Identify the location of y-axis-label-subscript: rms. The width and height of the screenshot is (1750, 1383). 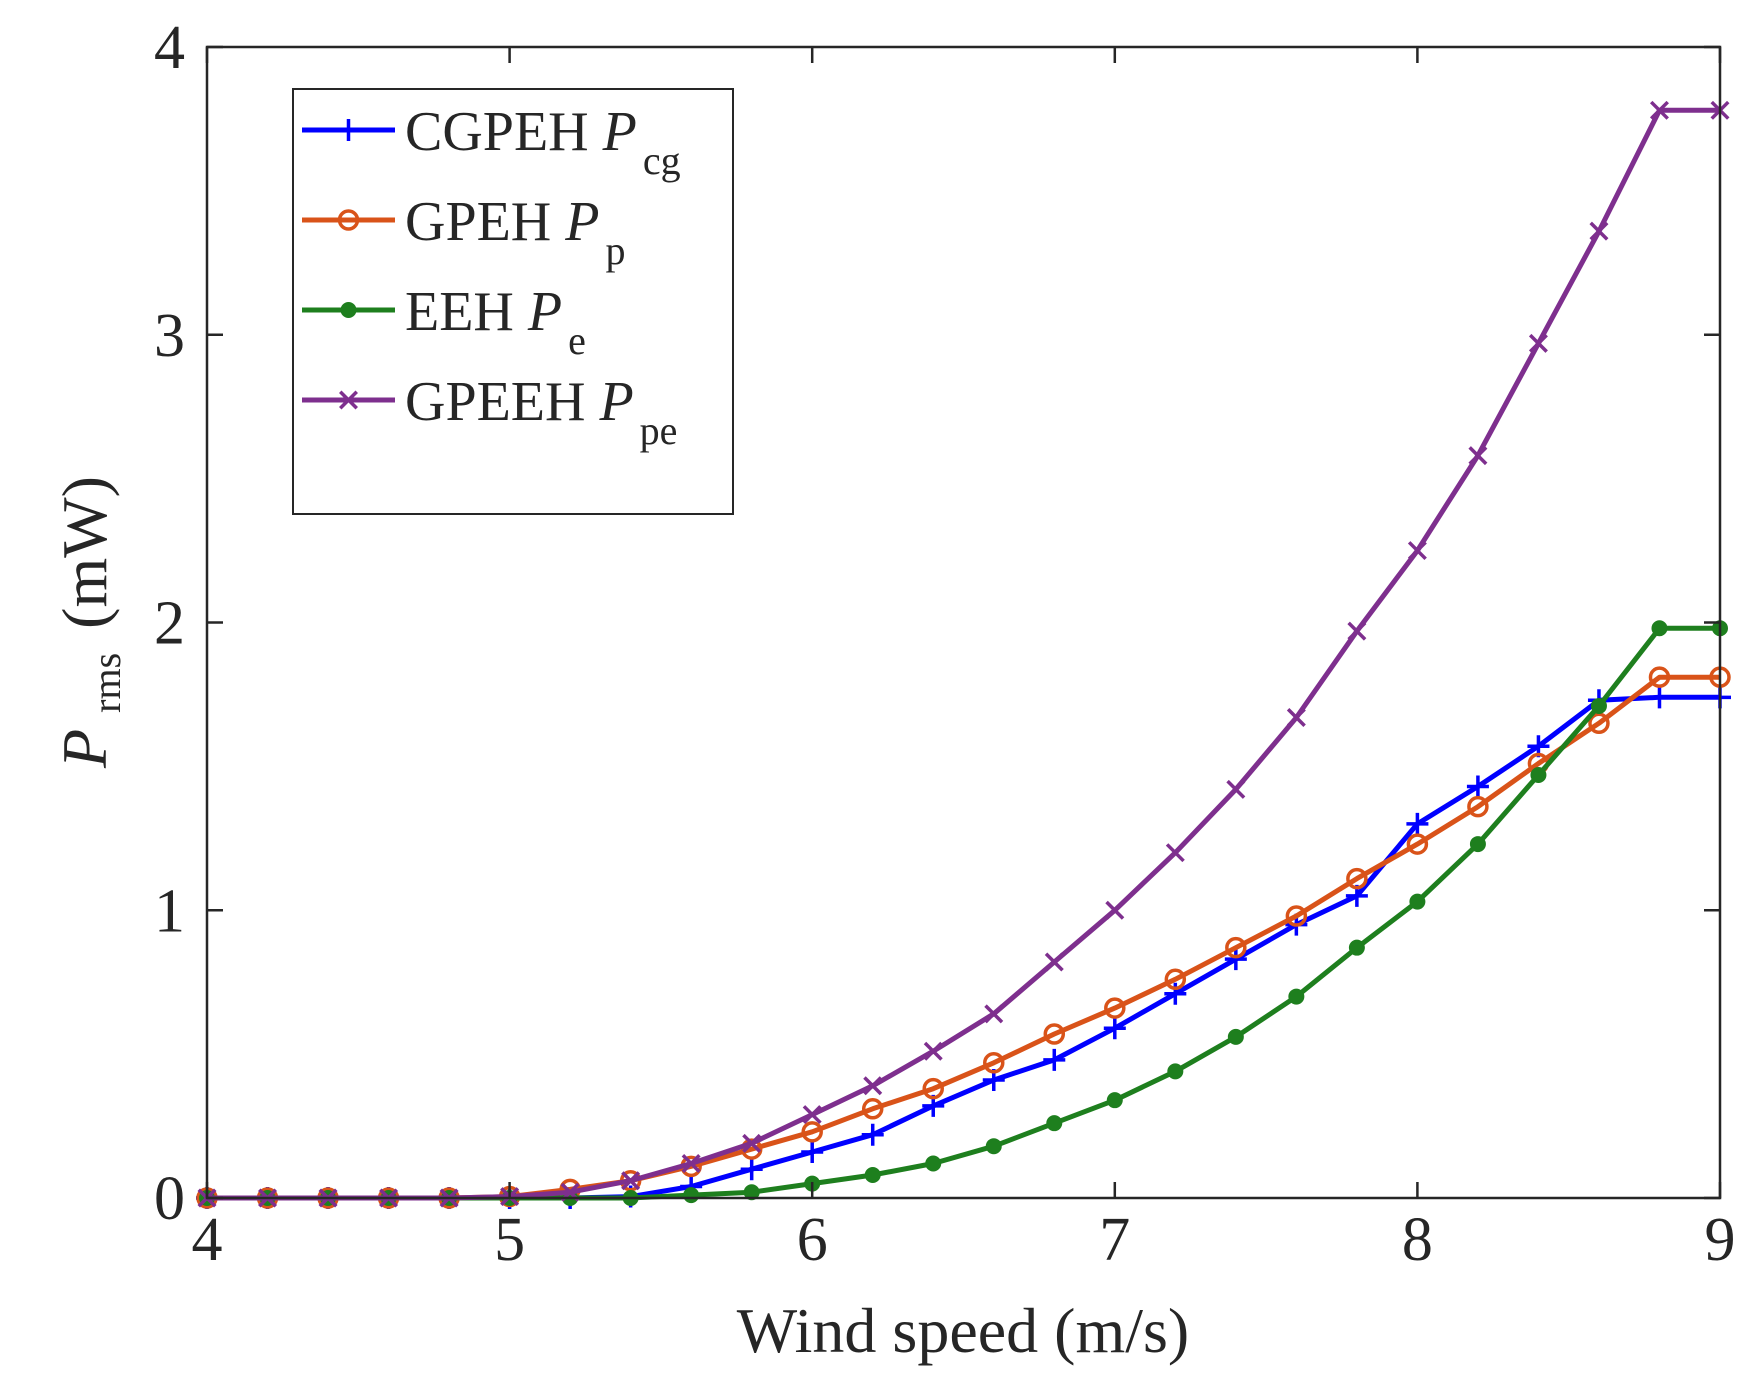
(106, 683).